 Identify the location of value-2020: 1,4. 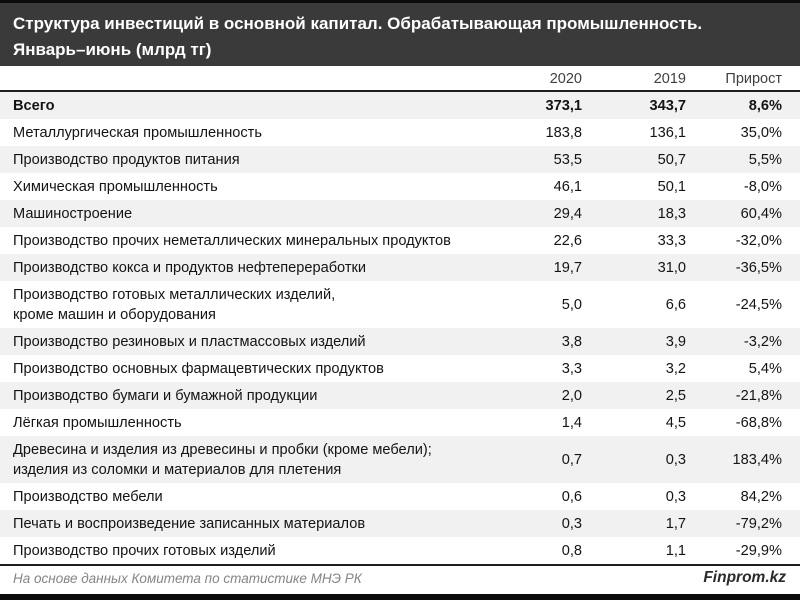
(571, 422).